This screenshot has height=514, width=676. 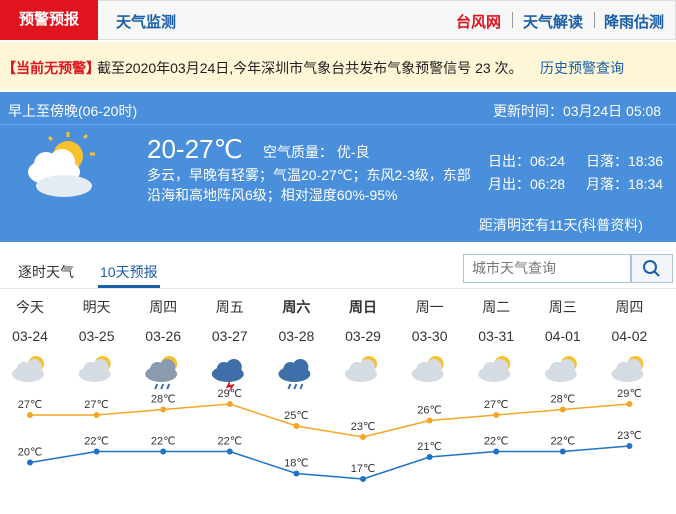 What do you see at coordinates (97, 336) in the screenshot?
I see `date: 03-25` at bounding box center [97, 336].